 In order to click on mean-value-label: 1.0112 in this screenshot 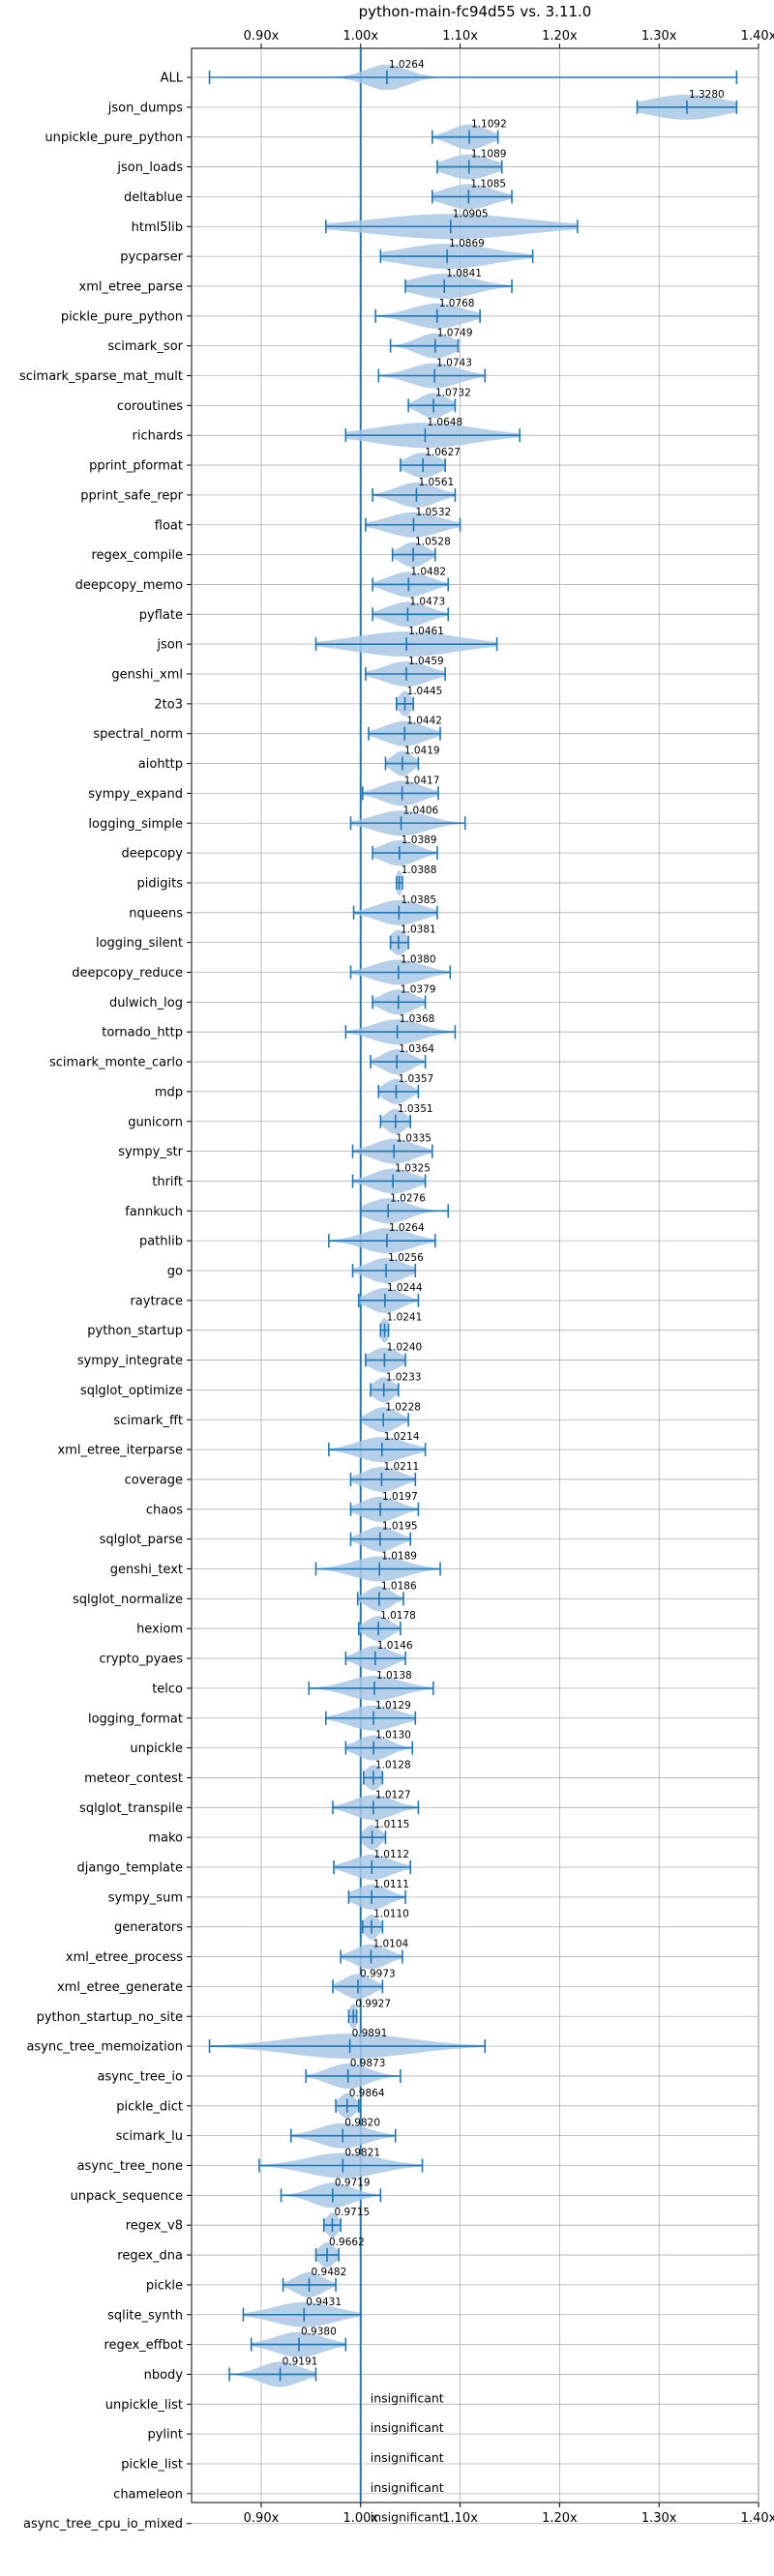, I will do `click(391, 1854)`.